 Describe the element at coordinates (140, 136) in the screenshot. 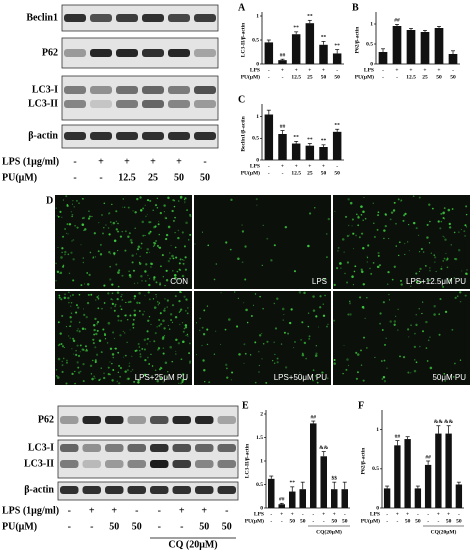

I see `blot-strip` at that location.